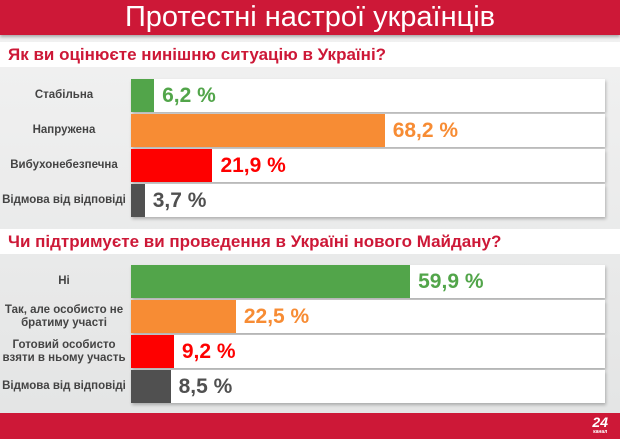  Describe the element at coordinates (179, 200) in the screenshot. I see `value-label: 3,7 %` at that location.